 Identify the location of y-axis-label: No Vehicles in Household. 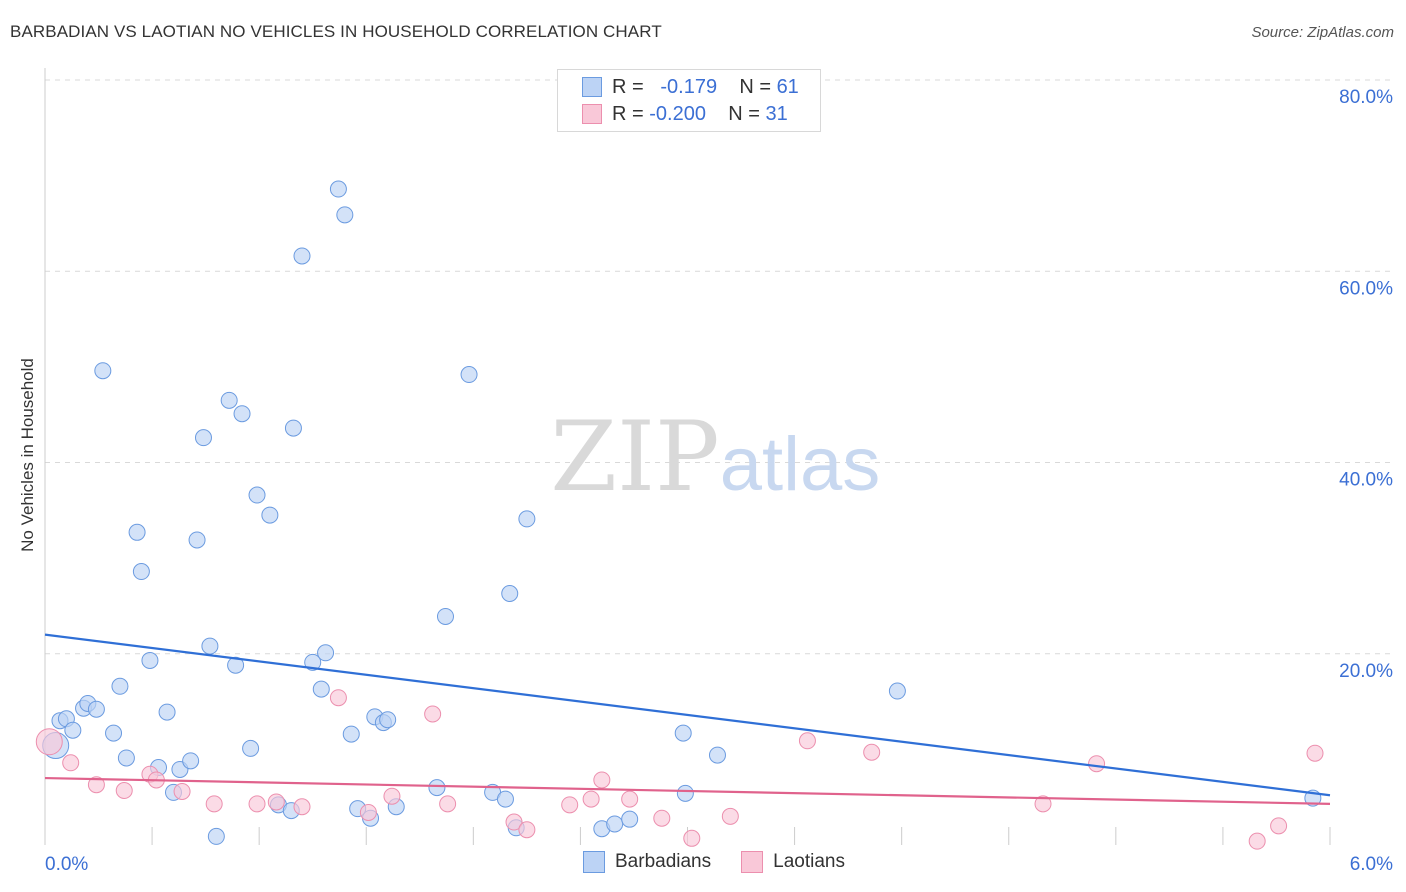
(27, 455).